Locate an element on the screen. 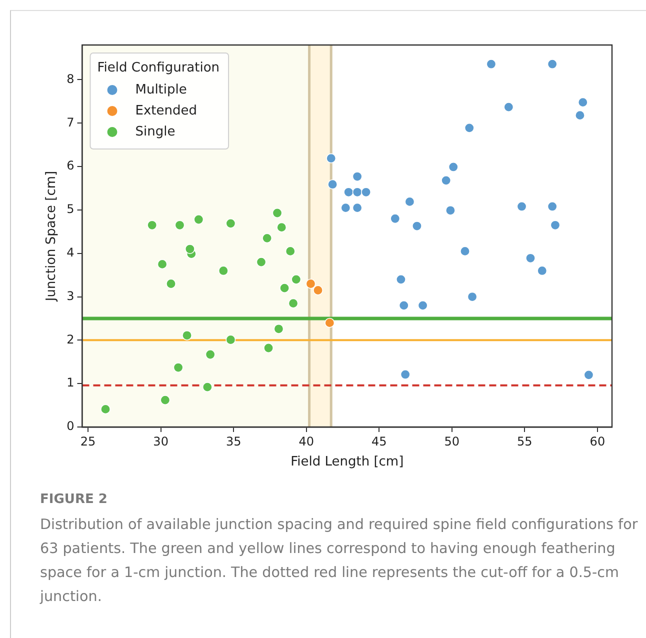 Image resolution: width=646 pixels, height=638 pixels. y-axis-title: Junction Space [cm] is located at coordinates (52, 236).